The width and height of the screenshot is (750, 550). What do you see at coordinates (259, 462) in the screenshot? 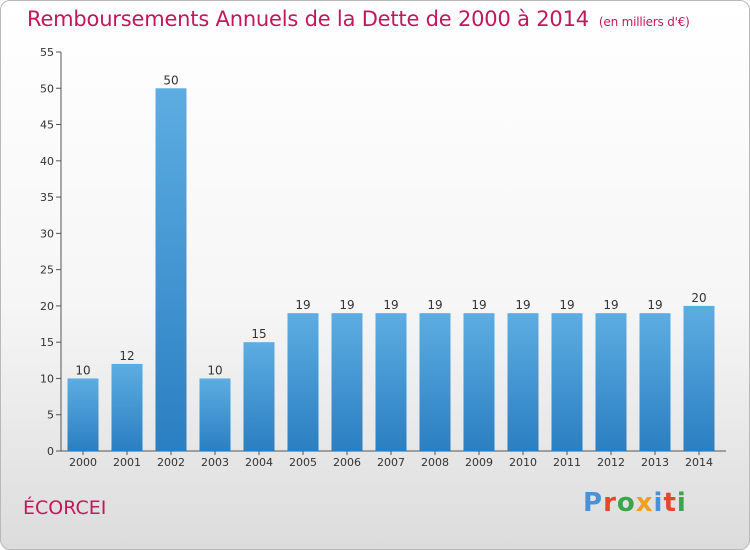
I see `x-tick-label: 2004` at bounding box center [259, 462].